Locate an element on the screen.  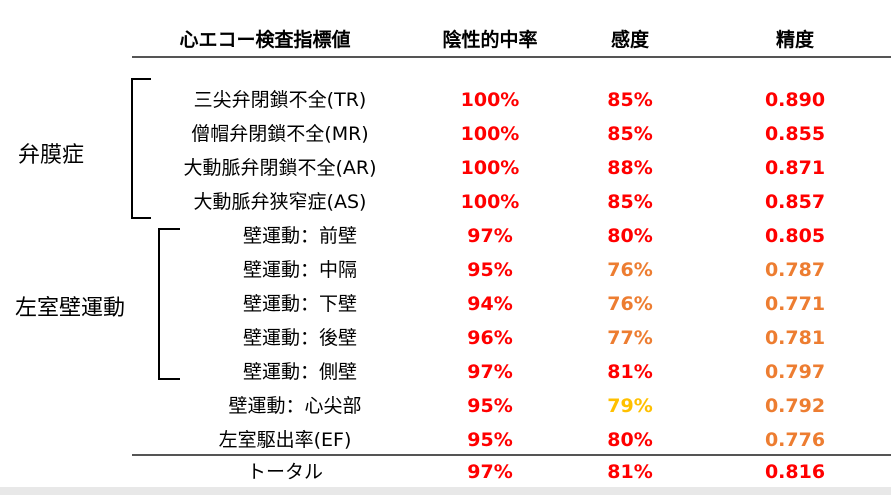
bottom-band is located at coordinates (445, 491).